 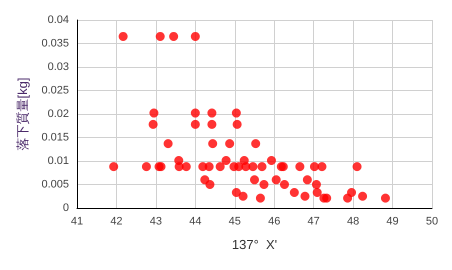 I want to click on x-tick-label: 41, so click(x=77, y=222).